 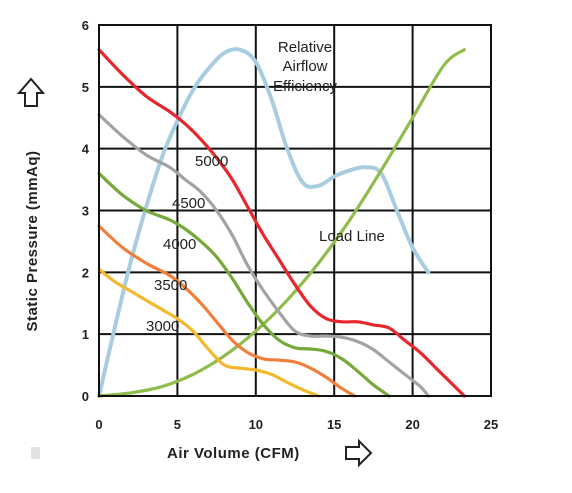 What do you see at coordinates (85, 25) in the screenshot?
I see `y-tick-label: 6` at bounding box center [85, 25].